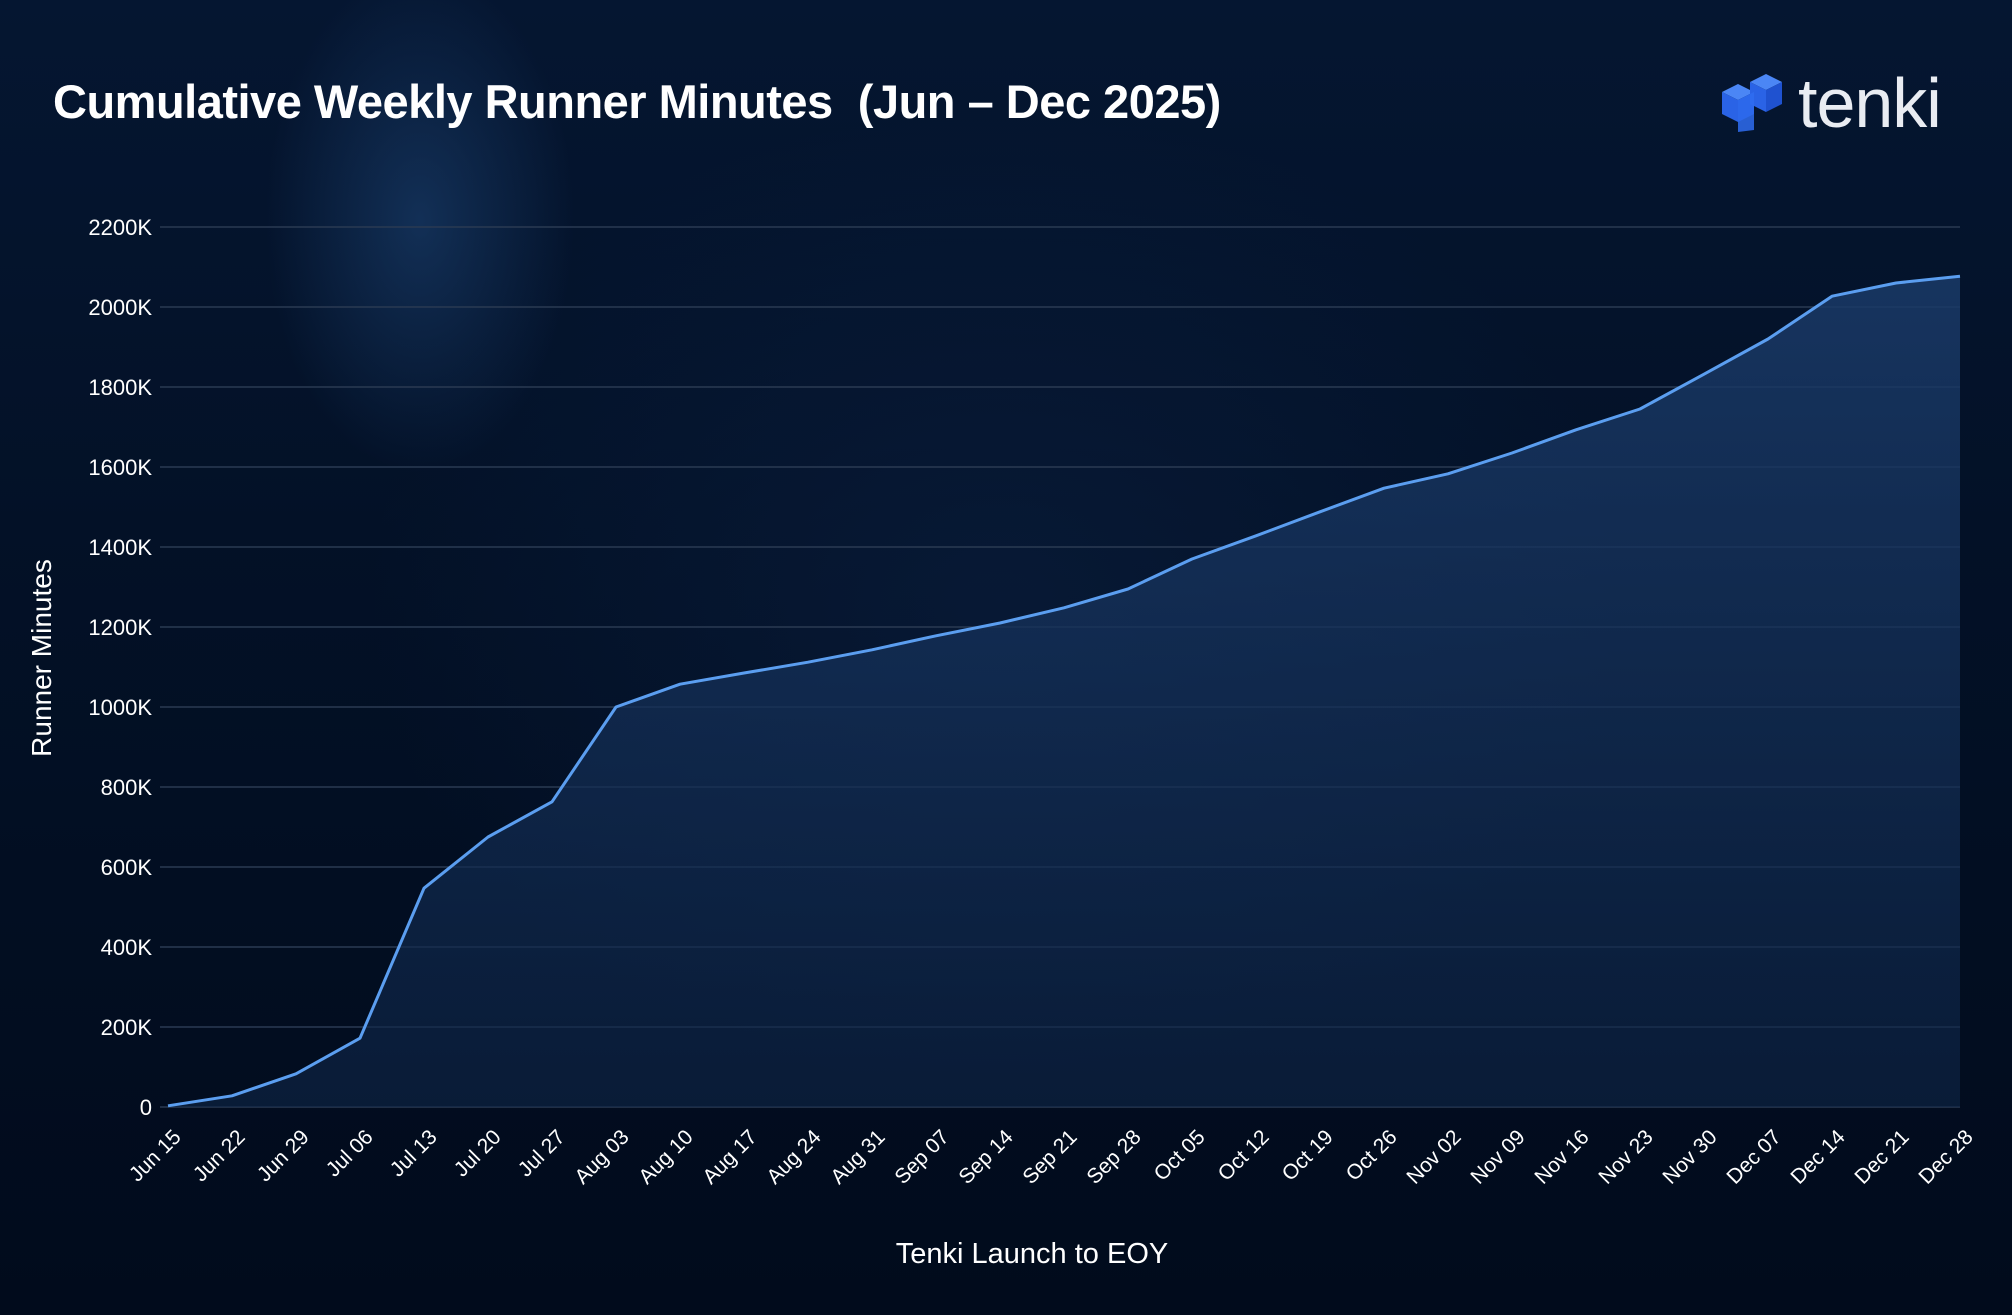 The width and height of the screenshot is (2012, 1315). I want to click on x-tick-label: Dec 28, so click(1945, 1156).